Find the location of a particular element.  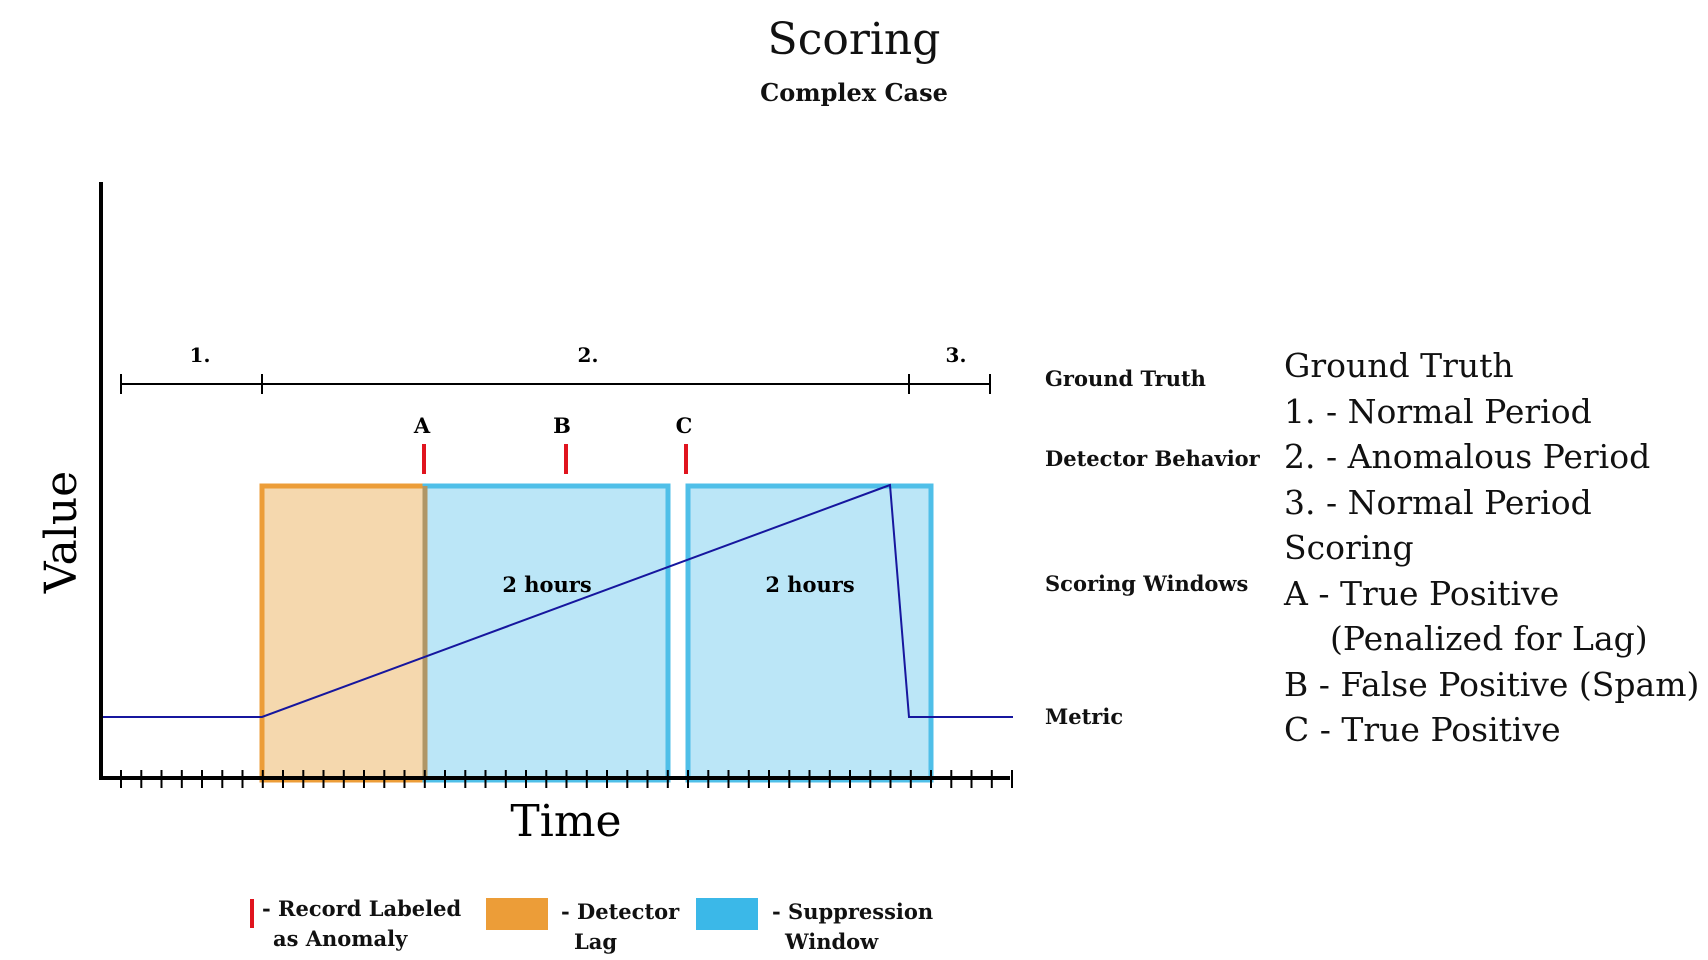

right-scoring-item-c: C - True Positive is located at coordinates (1422, 729).